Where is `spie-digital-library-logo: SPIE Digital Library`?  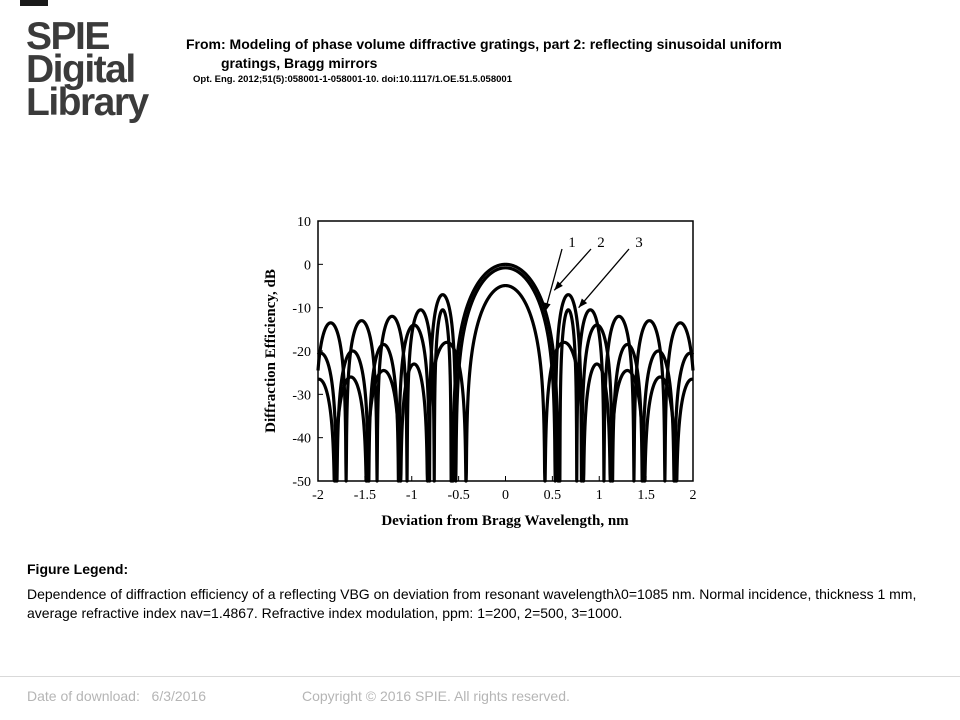 spie-digital-library-logo: SPIE Digital Library is located at coordinates (91, 69).